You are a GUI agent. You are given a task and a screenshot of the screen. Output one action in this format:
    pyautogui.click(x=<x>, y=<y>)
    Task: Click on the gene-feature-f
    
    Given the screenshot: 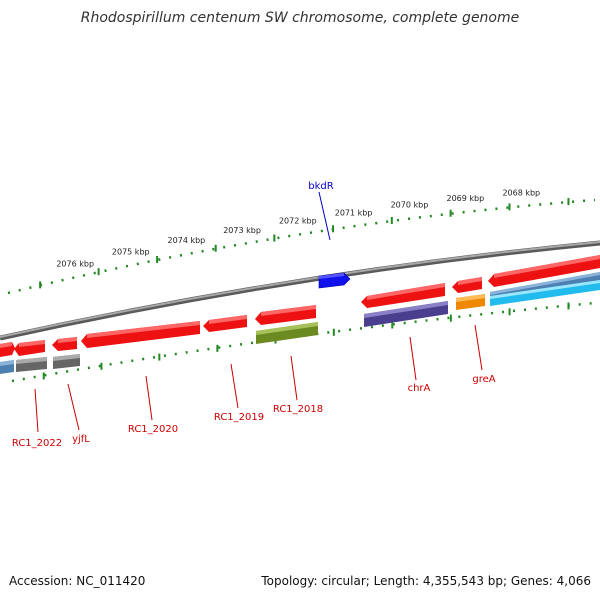 What is the action you would take?
    pyautogui.click(x=544, y=271)
    